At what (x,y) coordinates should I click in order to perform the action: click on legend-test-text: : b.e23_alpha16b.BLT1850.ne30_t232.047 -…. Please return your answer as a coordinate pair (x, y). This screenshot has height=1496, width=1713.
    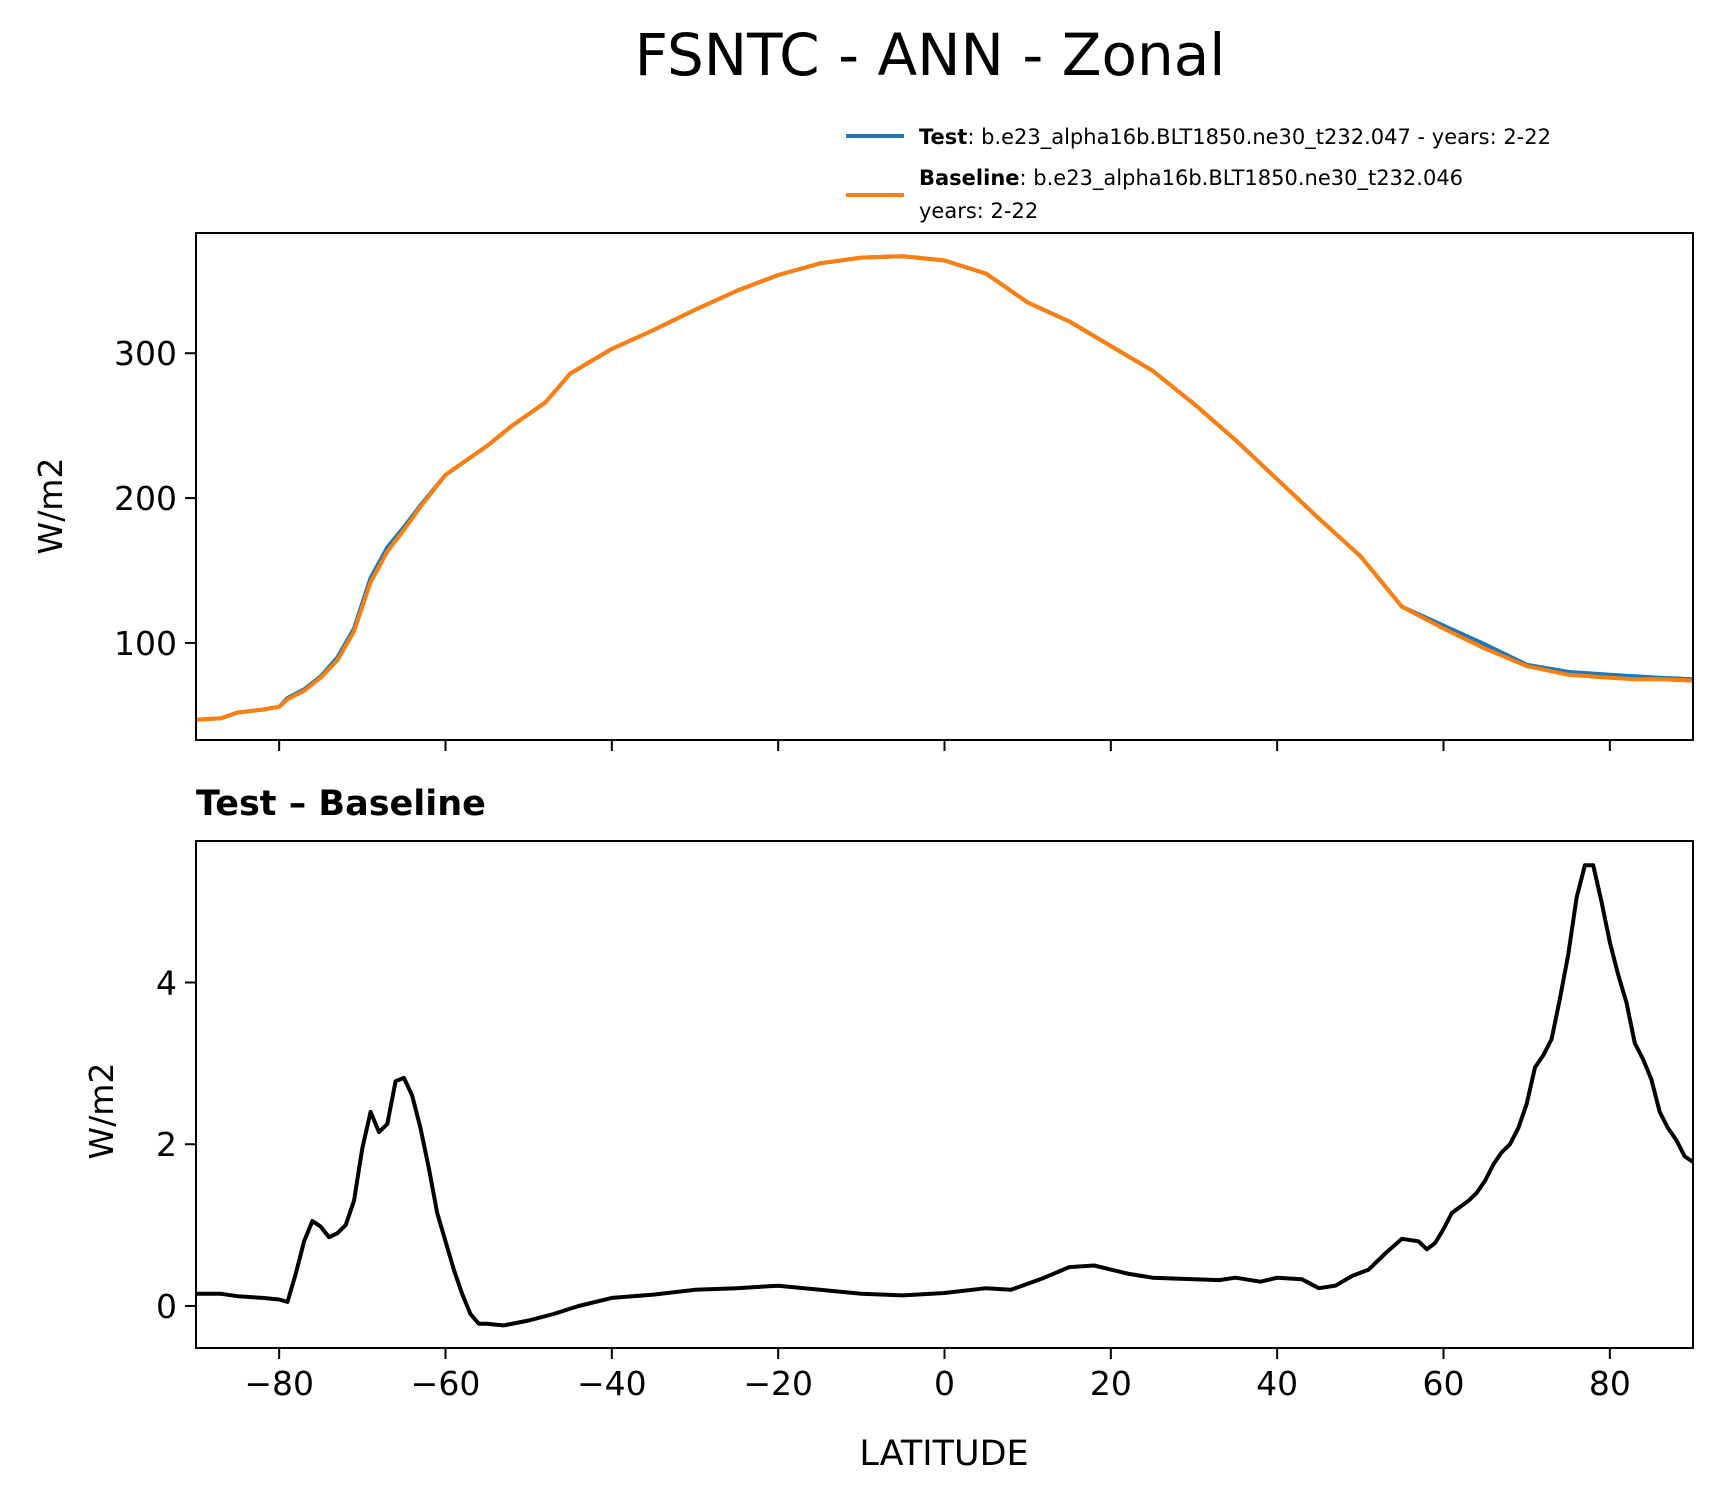
    Looking at the image, I should click on (1259, 137).